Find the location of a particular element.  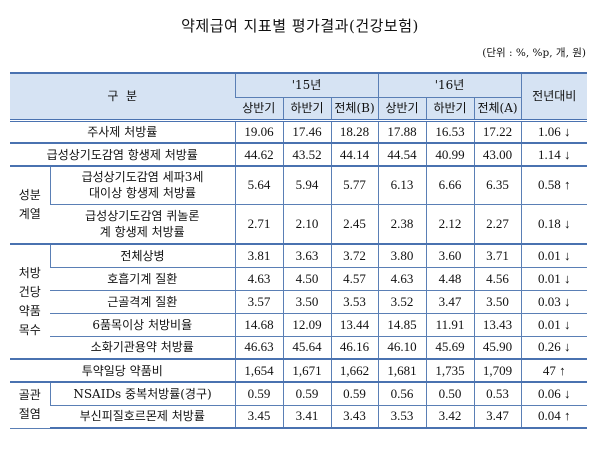

value-cell: 11.91 is located at coordinates (449, 325).